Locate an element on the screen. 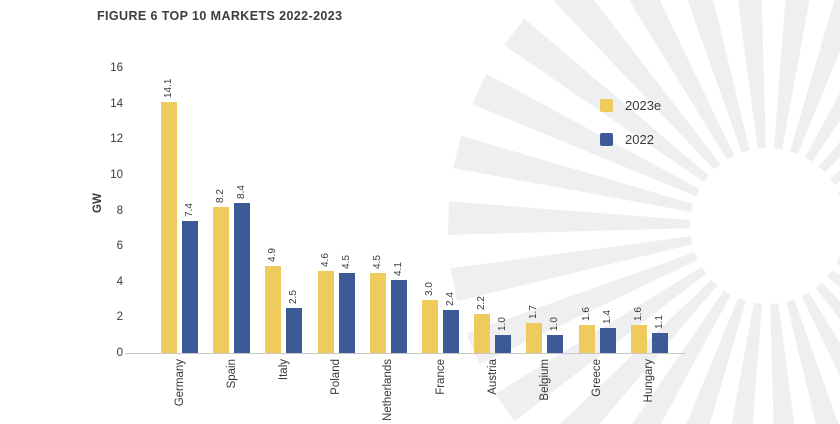  bar-2023e-netherlands is located at coordinates (377, 312).